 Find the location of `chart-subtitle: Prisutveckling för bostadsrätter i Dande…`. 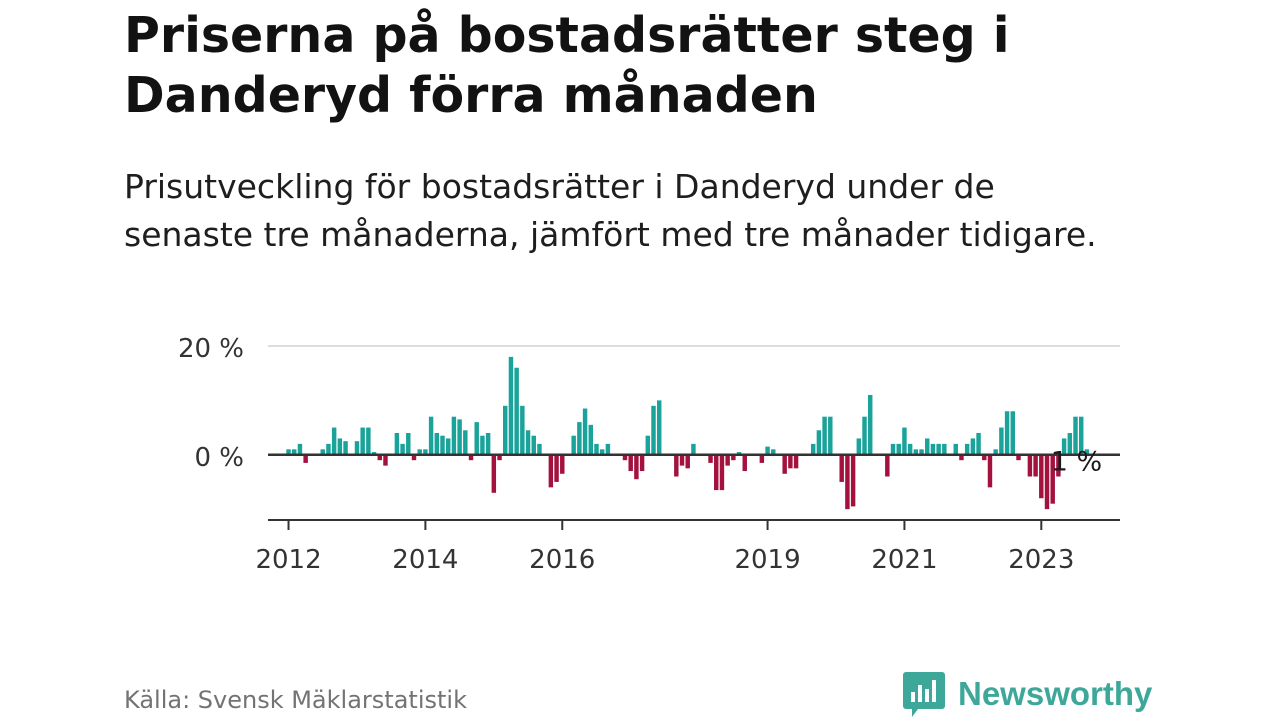

chart-subtitle: Prisutveckling för bostadsrätter i Dande… is located at coordinates (610, 210).